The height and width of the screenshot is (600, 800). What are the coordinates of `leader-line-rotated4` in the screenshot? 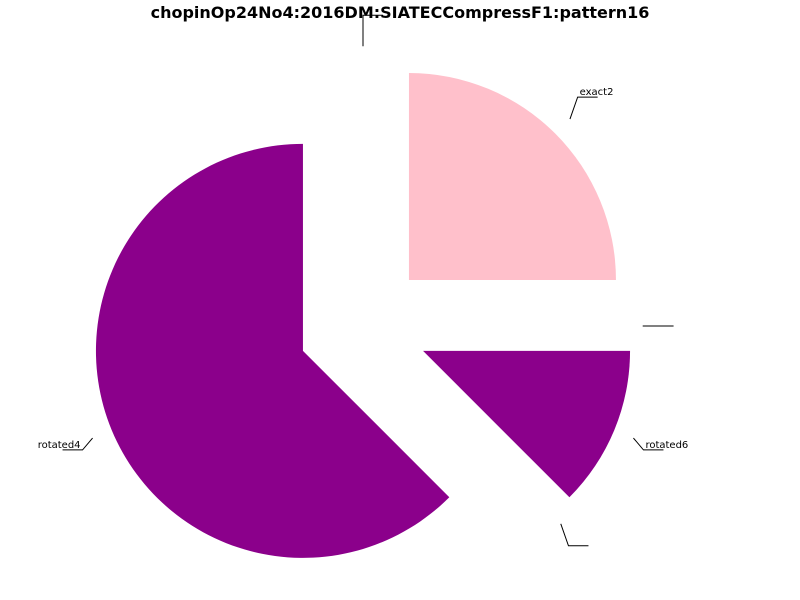 It's located at (77, 444).